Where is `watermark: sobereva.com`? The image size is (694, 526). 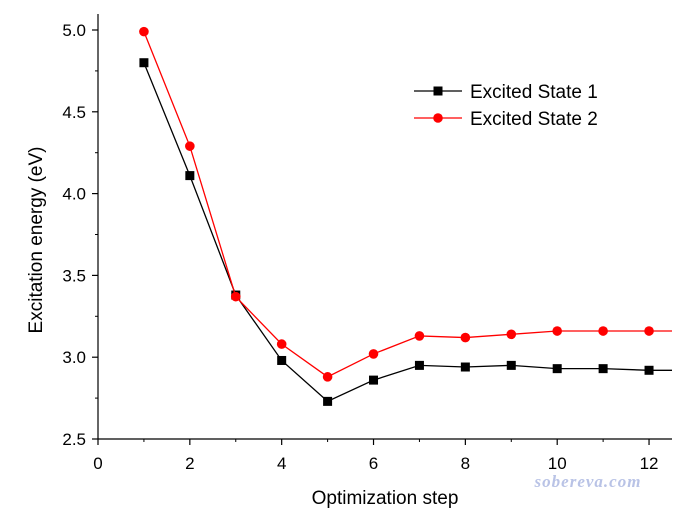 watermark: sobereva.com is located at coordinates (588, 481).